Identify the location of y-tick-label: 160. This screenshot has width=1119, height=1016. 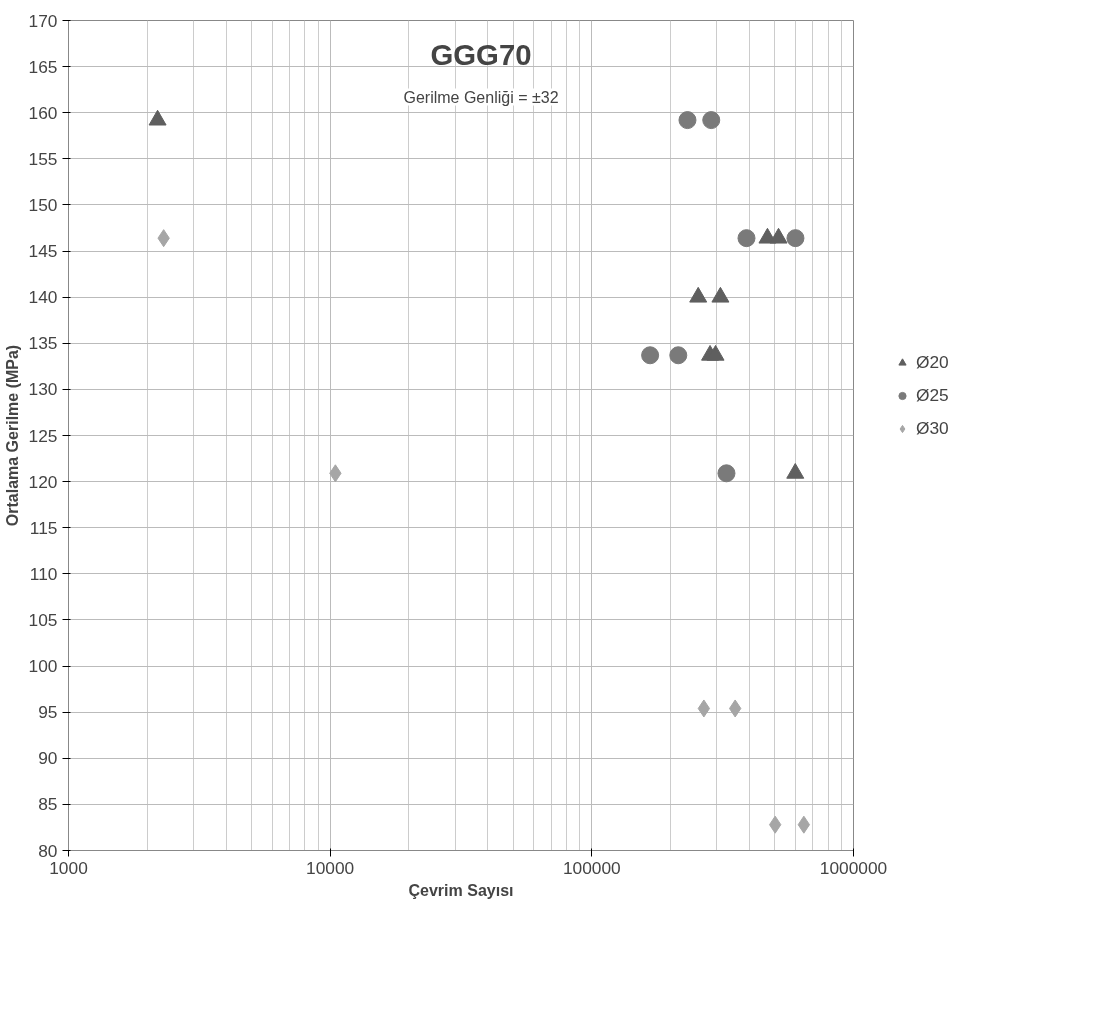
(43, 112).